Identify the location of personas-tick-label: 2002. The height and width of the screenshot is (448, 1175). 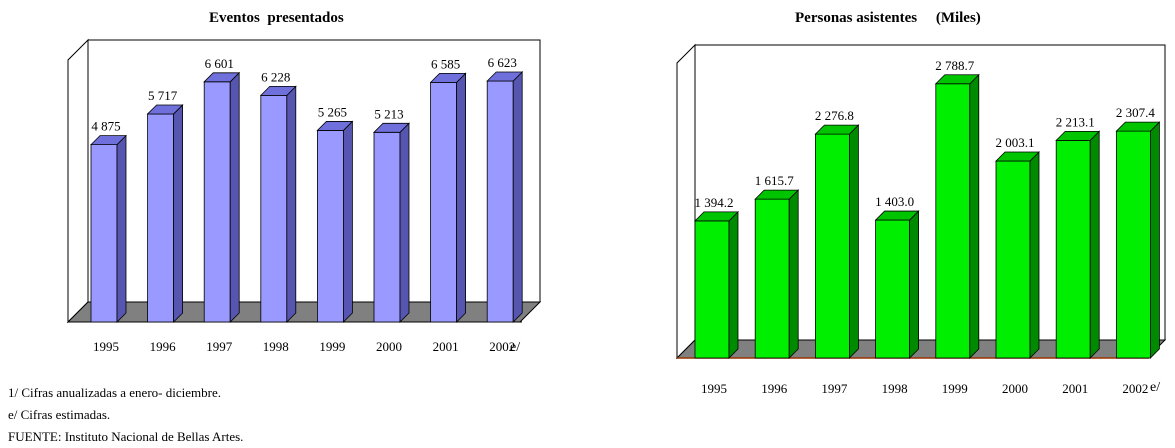
(1135, 388).